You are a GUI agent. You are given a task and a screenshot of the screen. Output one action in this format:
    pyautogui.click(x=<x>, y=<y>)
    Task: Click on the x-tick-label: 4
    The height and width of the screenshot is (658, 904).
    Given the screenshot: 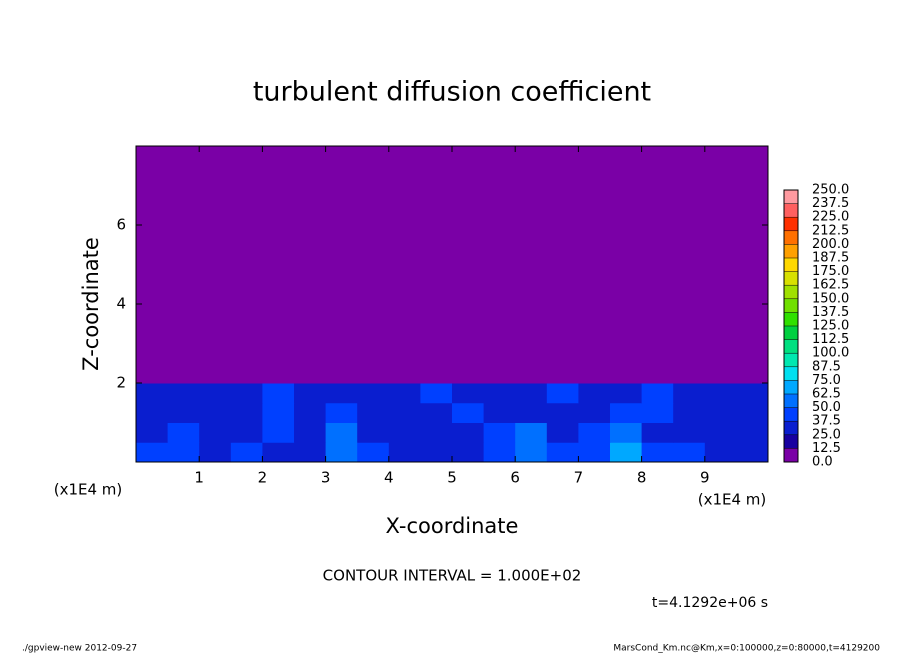 What is the action you would take?
    pyautogui.click(x=389, y=478)
    